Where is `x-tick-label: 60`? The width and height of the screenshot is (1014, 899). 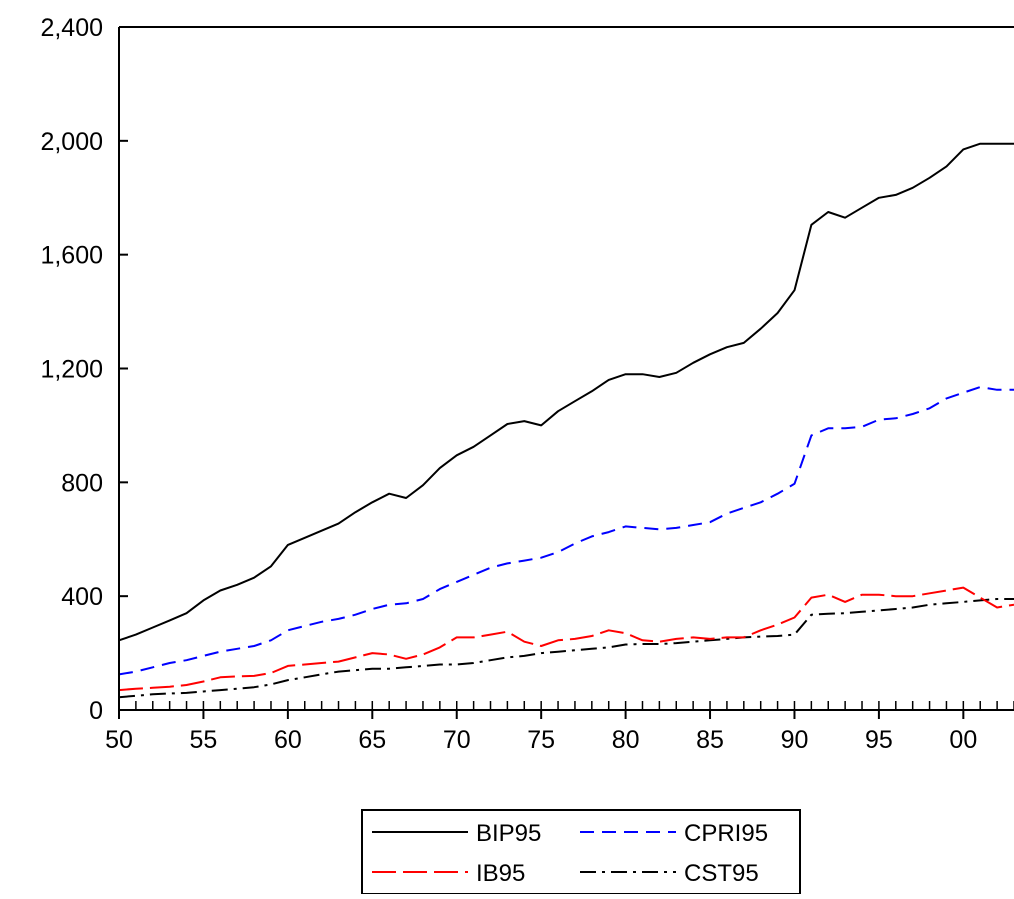 x-tick-label: 60 is located at coordinates (288, 740).